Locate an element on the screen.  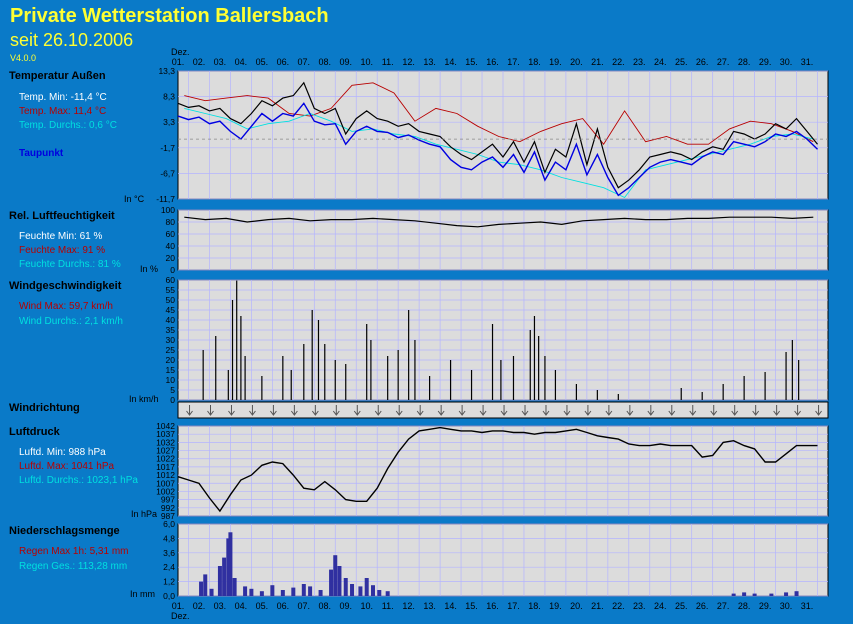
rain-ytick: 0,0 is located at coordinates (169, 596).